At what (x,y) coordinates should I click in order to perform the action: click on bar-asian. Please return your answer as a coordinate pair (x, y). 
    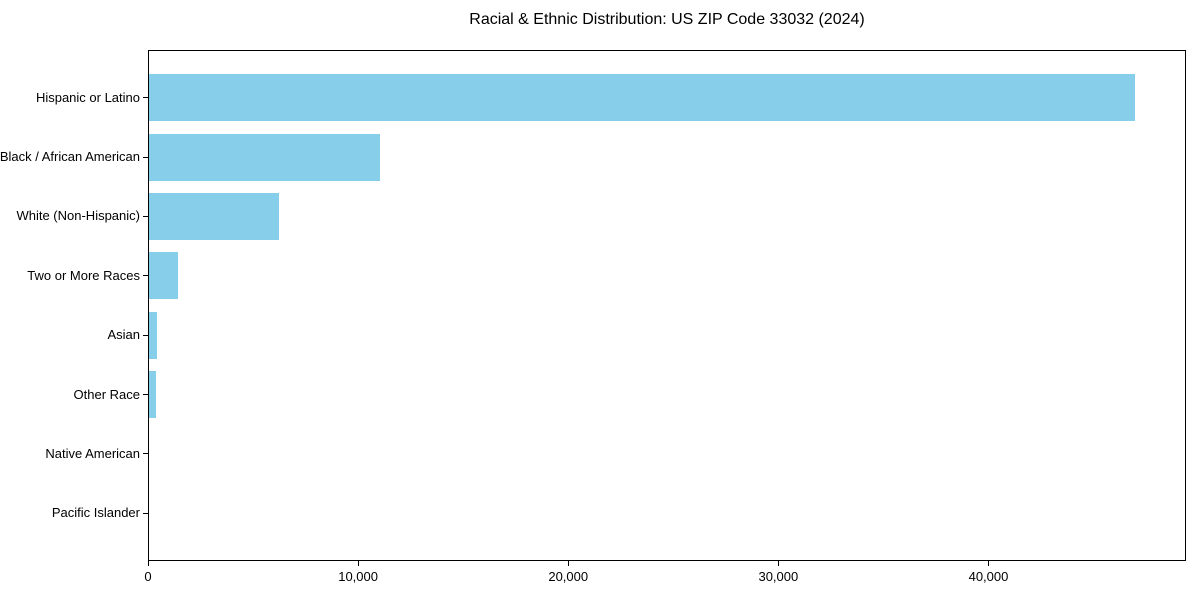
    Looking at the image, I should click on (153, 335).